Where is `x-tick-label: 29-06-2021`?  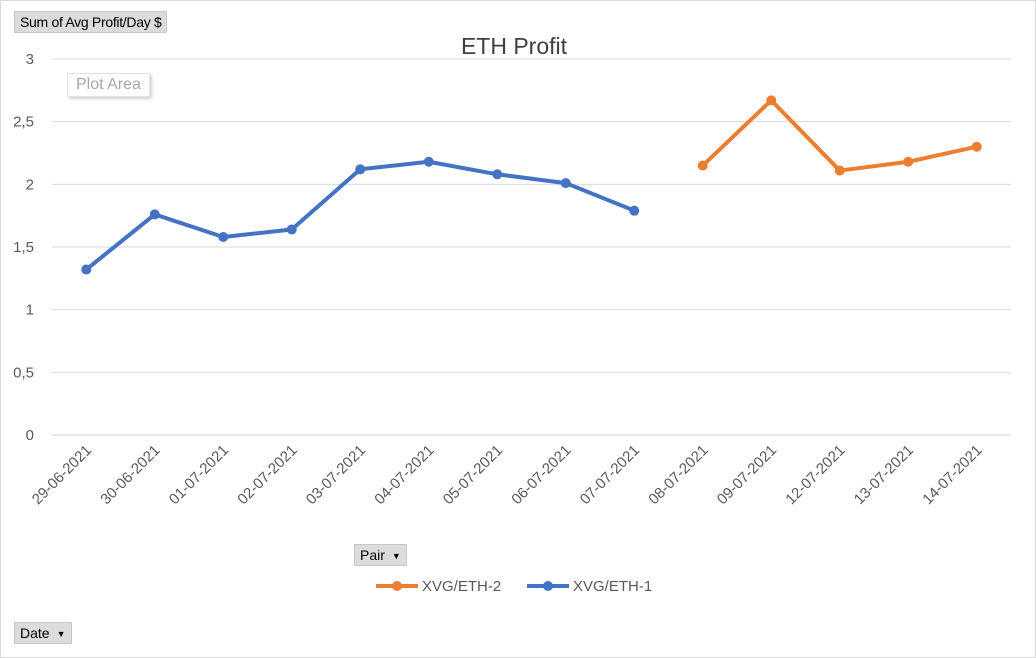
x-tick-label: 29-06-2021 is located at coordinates (62, 475).